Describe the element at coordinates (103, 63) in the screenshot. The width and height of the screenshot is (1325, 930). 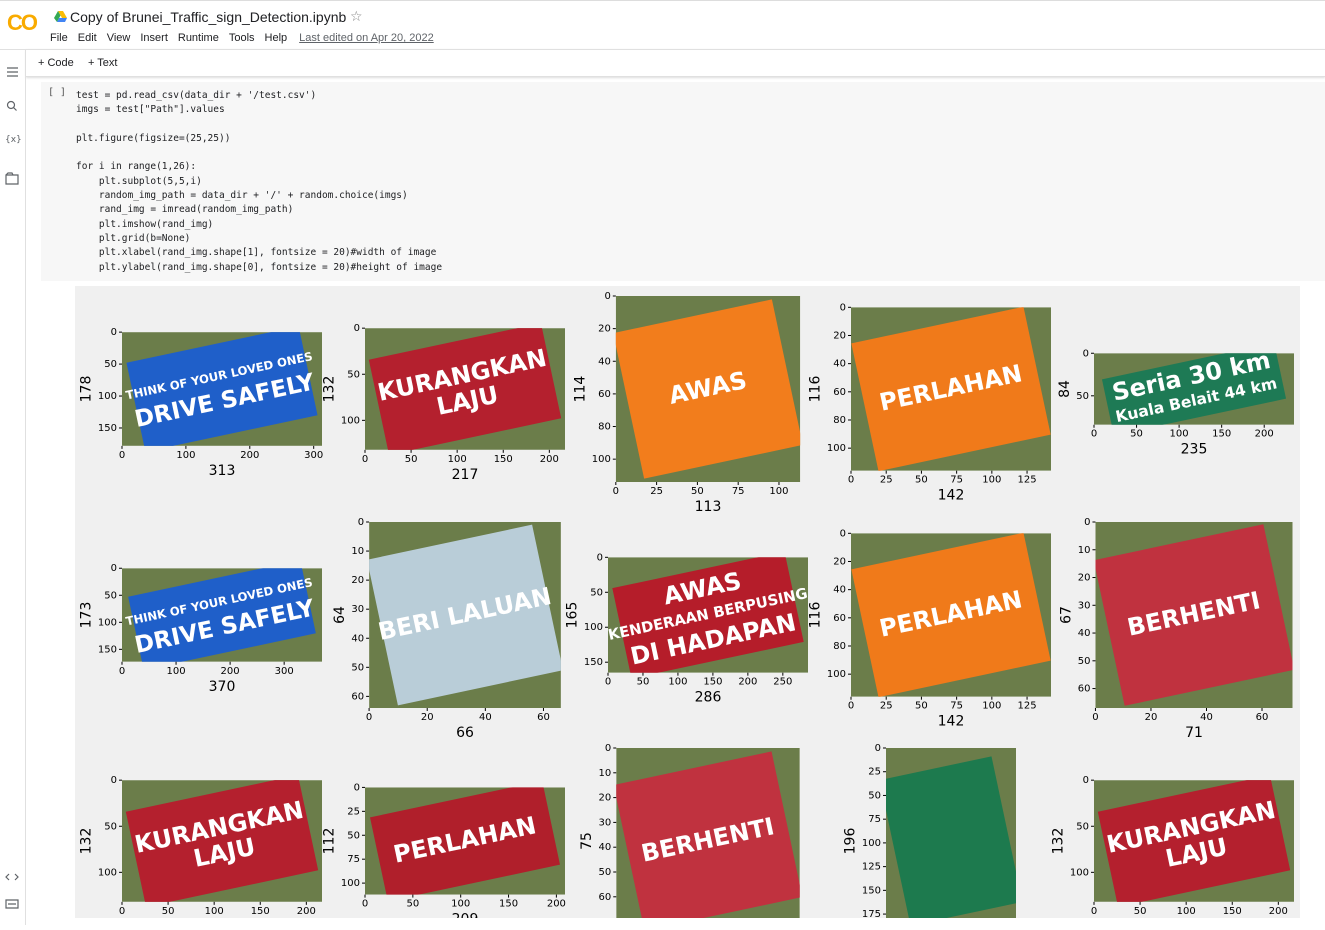
I see `add-text-button: + Text` at that location.